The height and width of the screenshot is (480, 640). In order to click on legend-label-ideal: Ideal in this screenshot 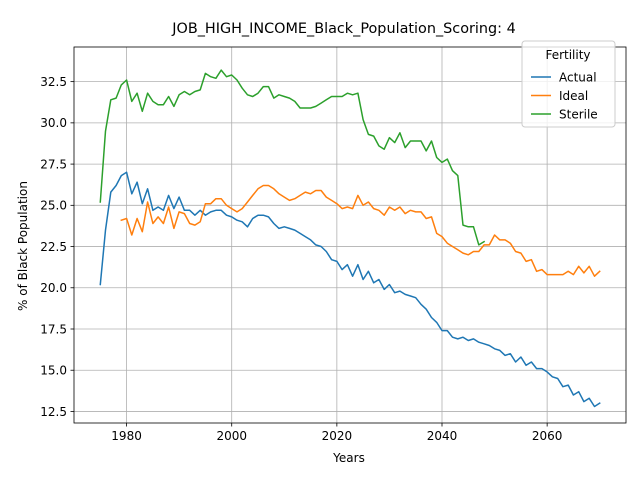, I will do `click(573, 96)`.